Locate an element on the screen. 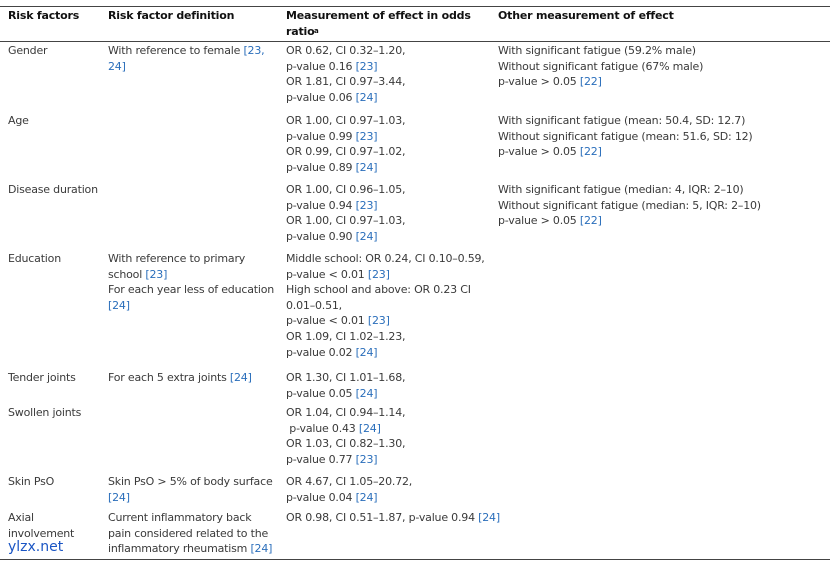  cell-line: school [23] is located at coordinates (138, 274).